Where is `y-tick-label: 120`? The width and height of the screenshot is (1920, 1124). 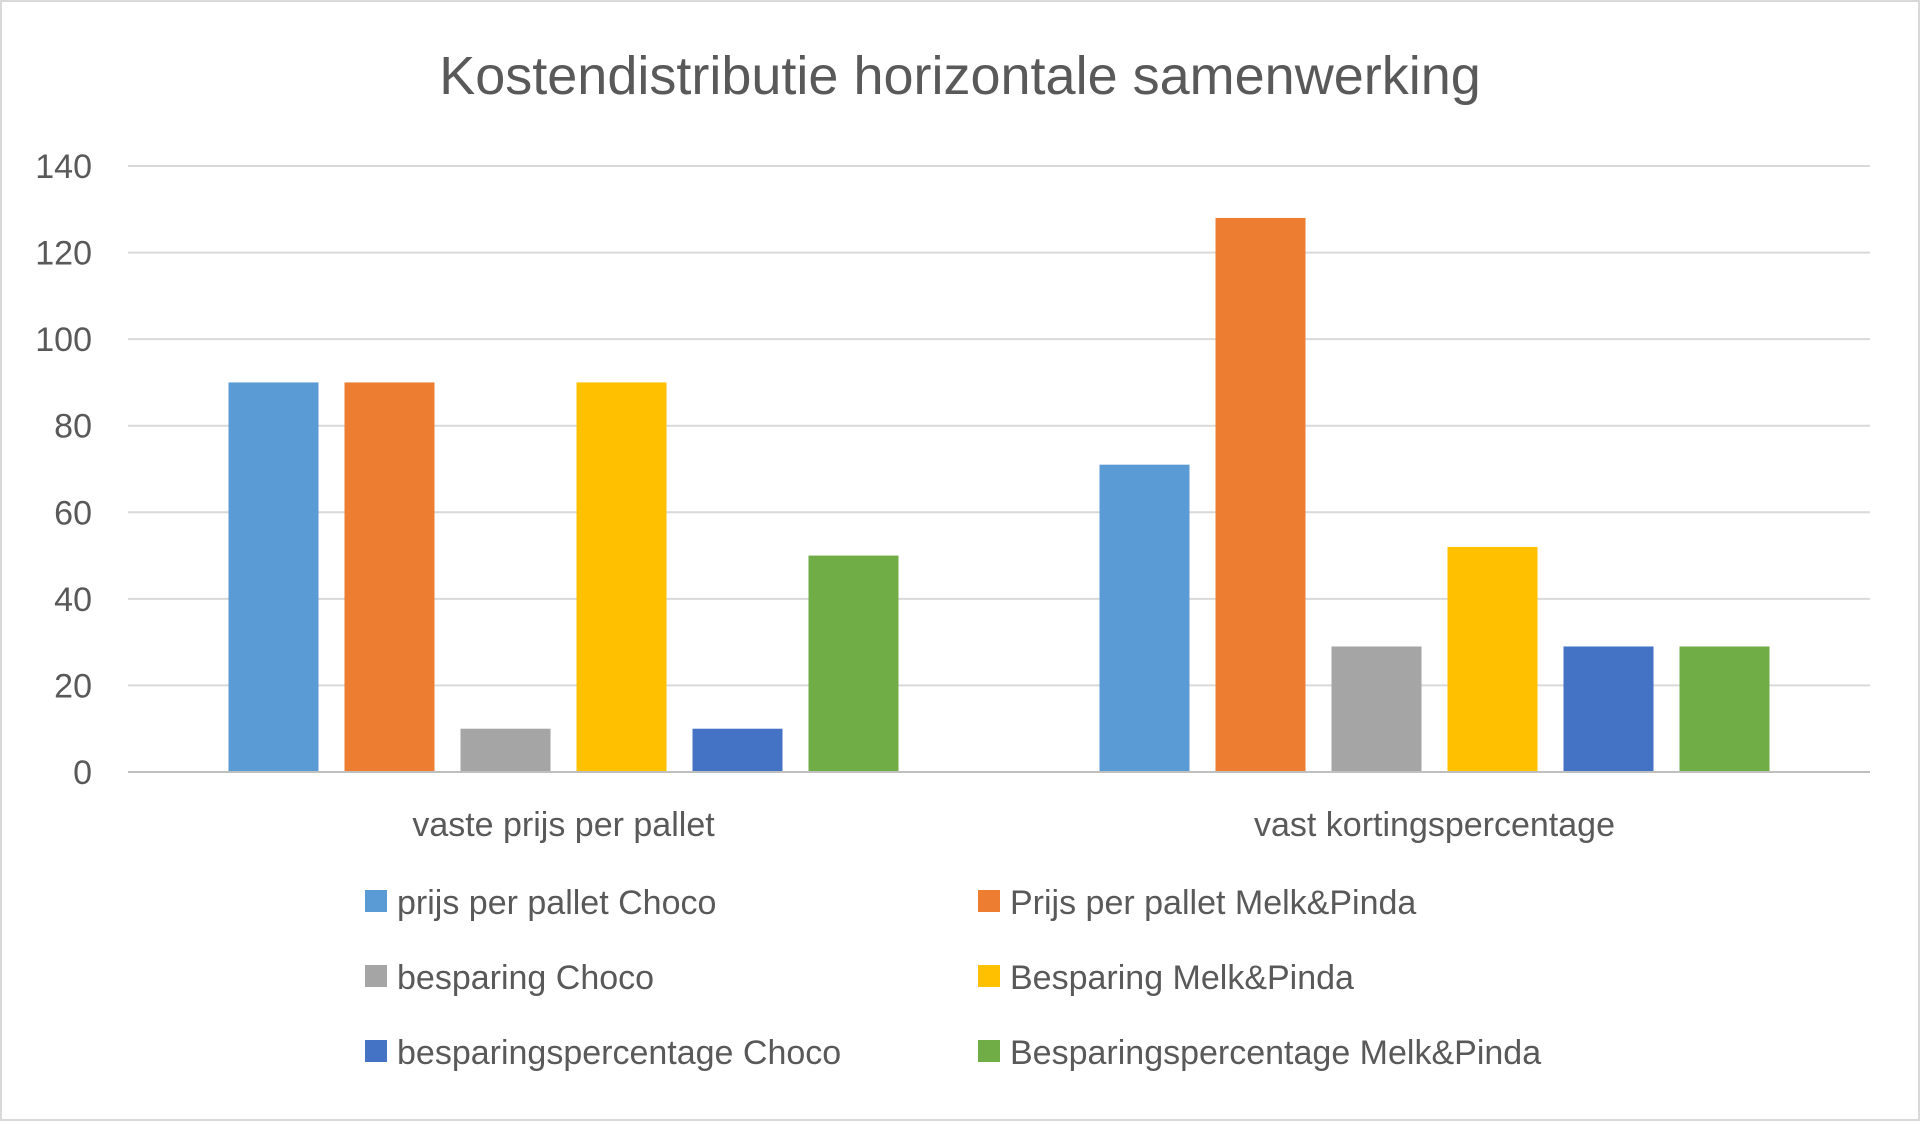 y-tick-label: 120 is located at coordinates (63, 254).